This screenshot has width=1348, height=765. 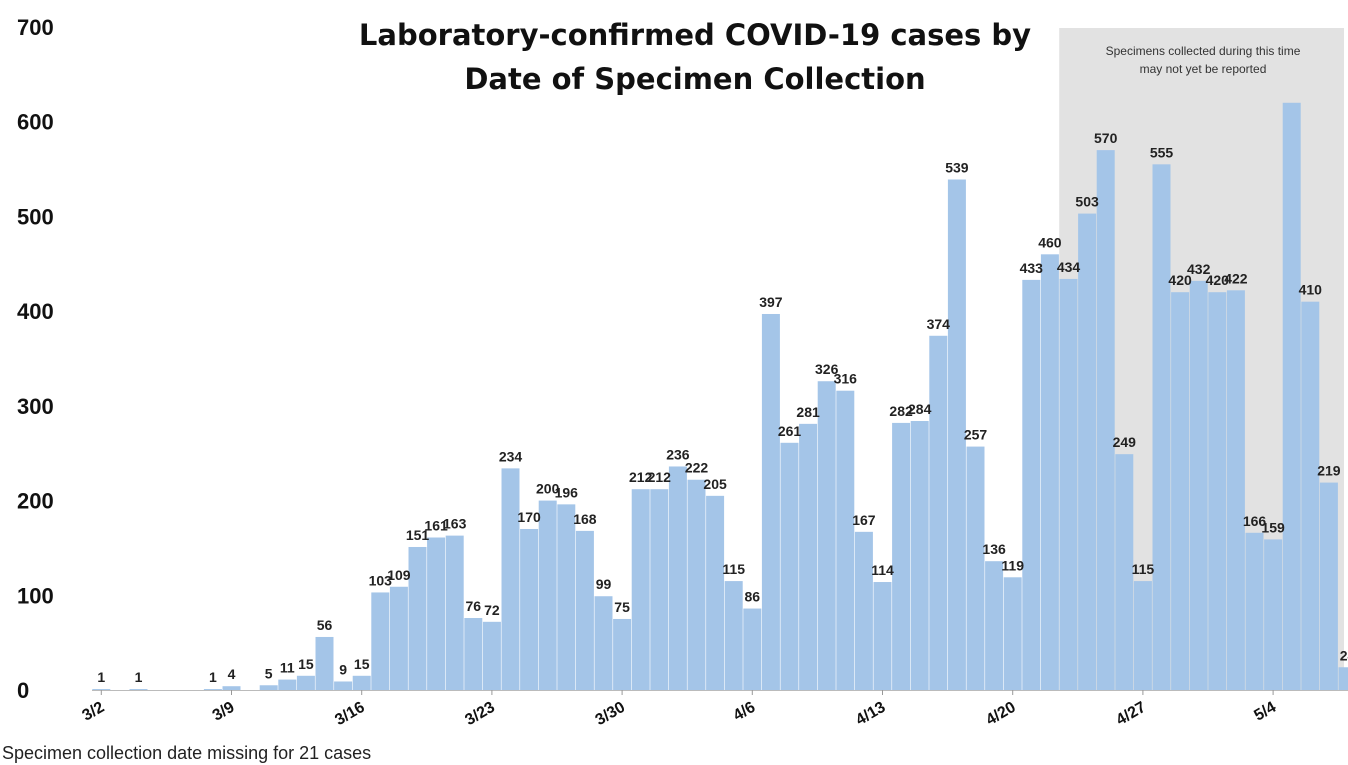 What do you see at coordinates (224, 712) in the screenshot?
I see `x-tick-label: 3/9` at bounding box center [224, 712].